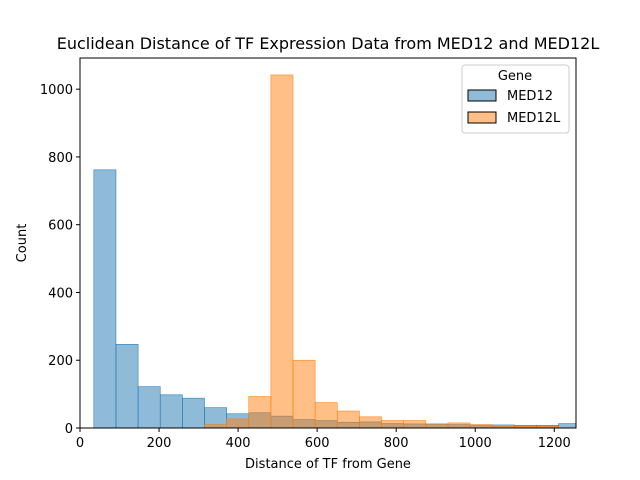 This screenshot has width=640, height=480. I want to click on x-axis-label: Distance of TF from Gene, so click(328, 464).